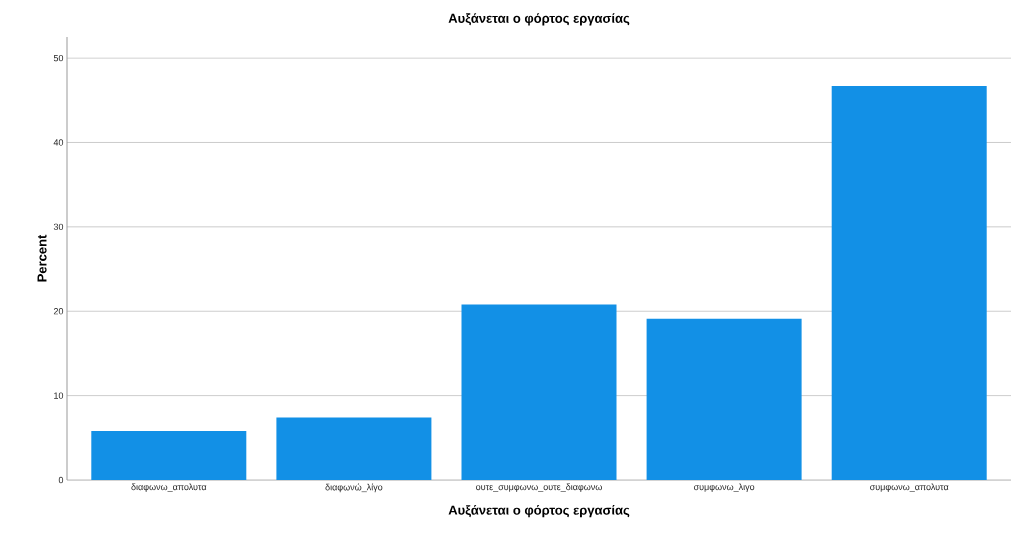 The image size is (1011, 554). What do you see at coordinates (42, 258) in the screenshot?
I see `y-axis-title: Percent` at bounding box center [42, 258].